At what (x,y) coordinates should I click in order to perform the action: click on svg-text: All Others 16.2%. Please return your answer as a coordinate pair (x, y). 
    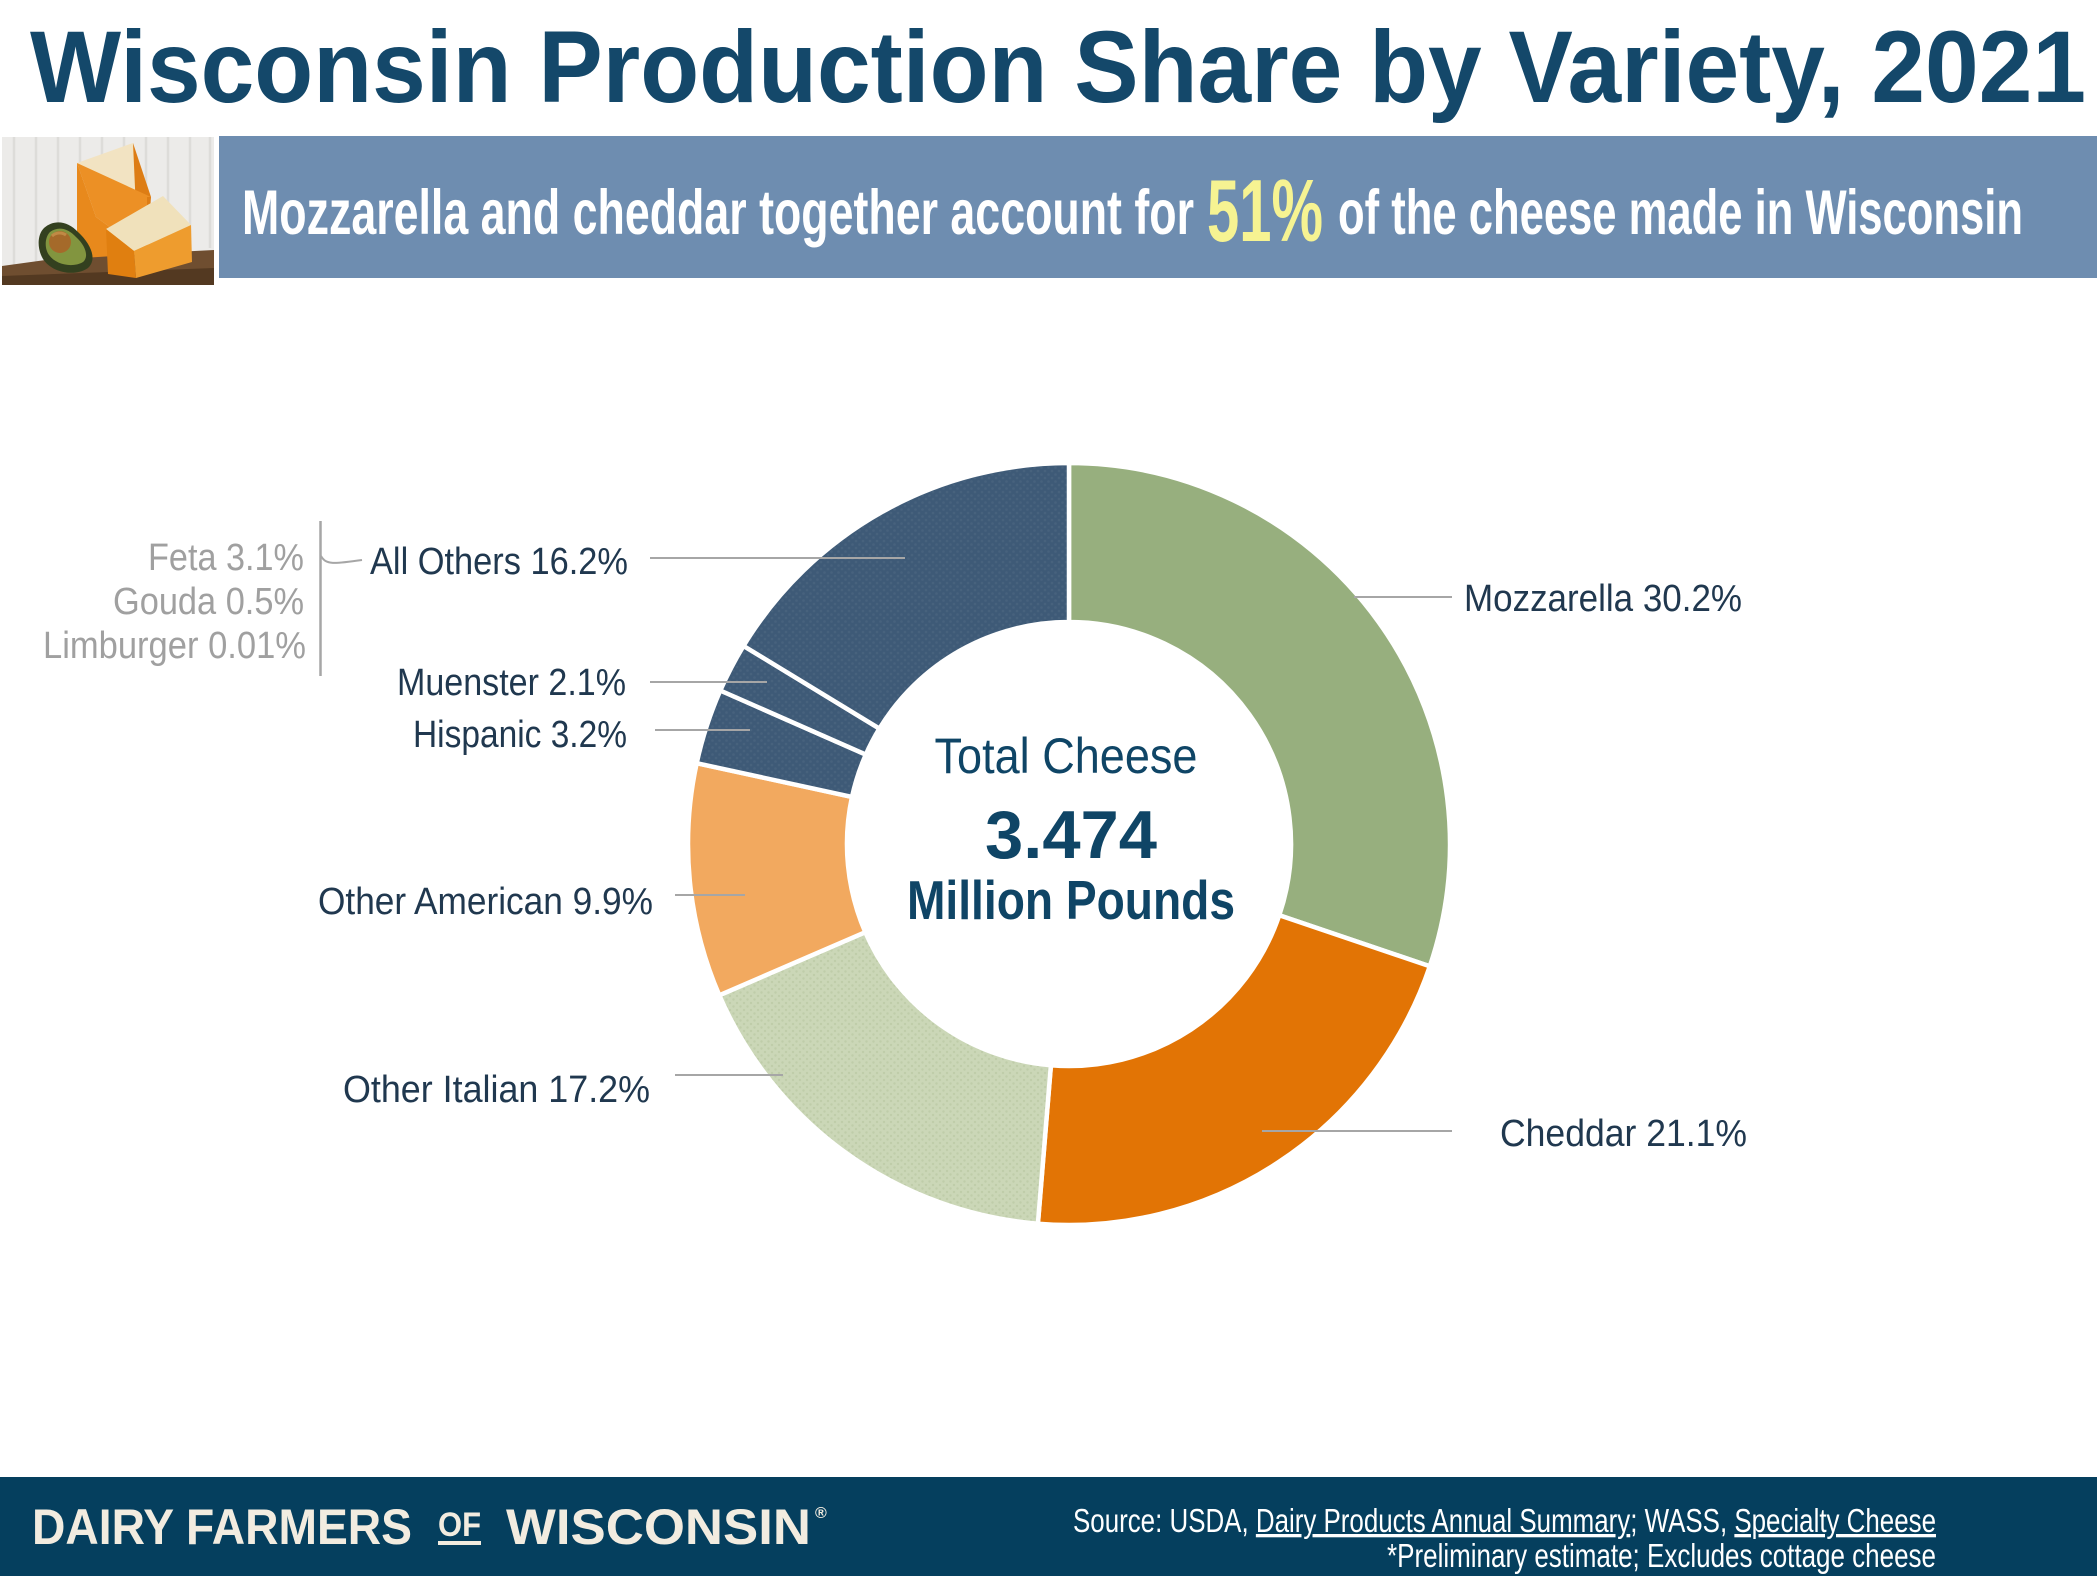
    Looking at the image, I should click on (499, 562).